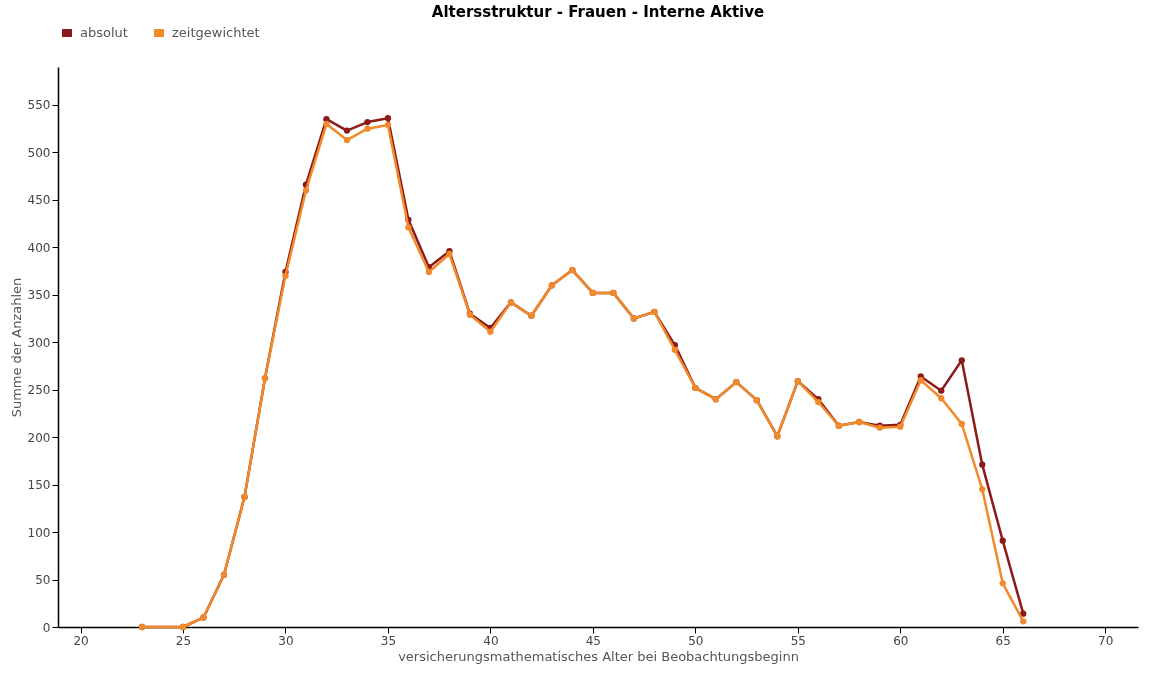 This screenshot has width=1168, height=676. What do you see at coordinates (901, 640) in the screenshot?
I see `x-tick-label: 60` at bounding box center [901, 640].